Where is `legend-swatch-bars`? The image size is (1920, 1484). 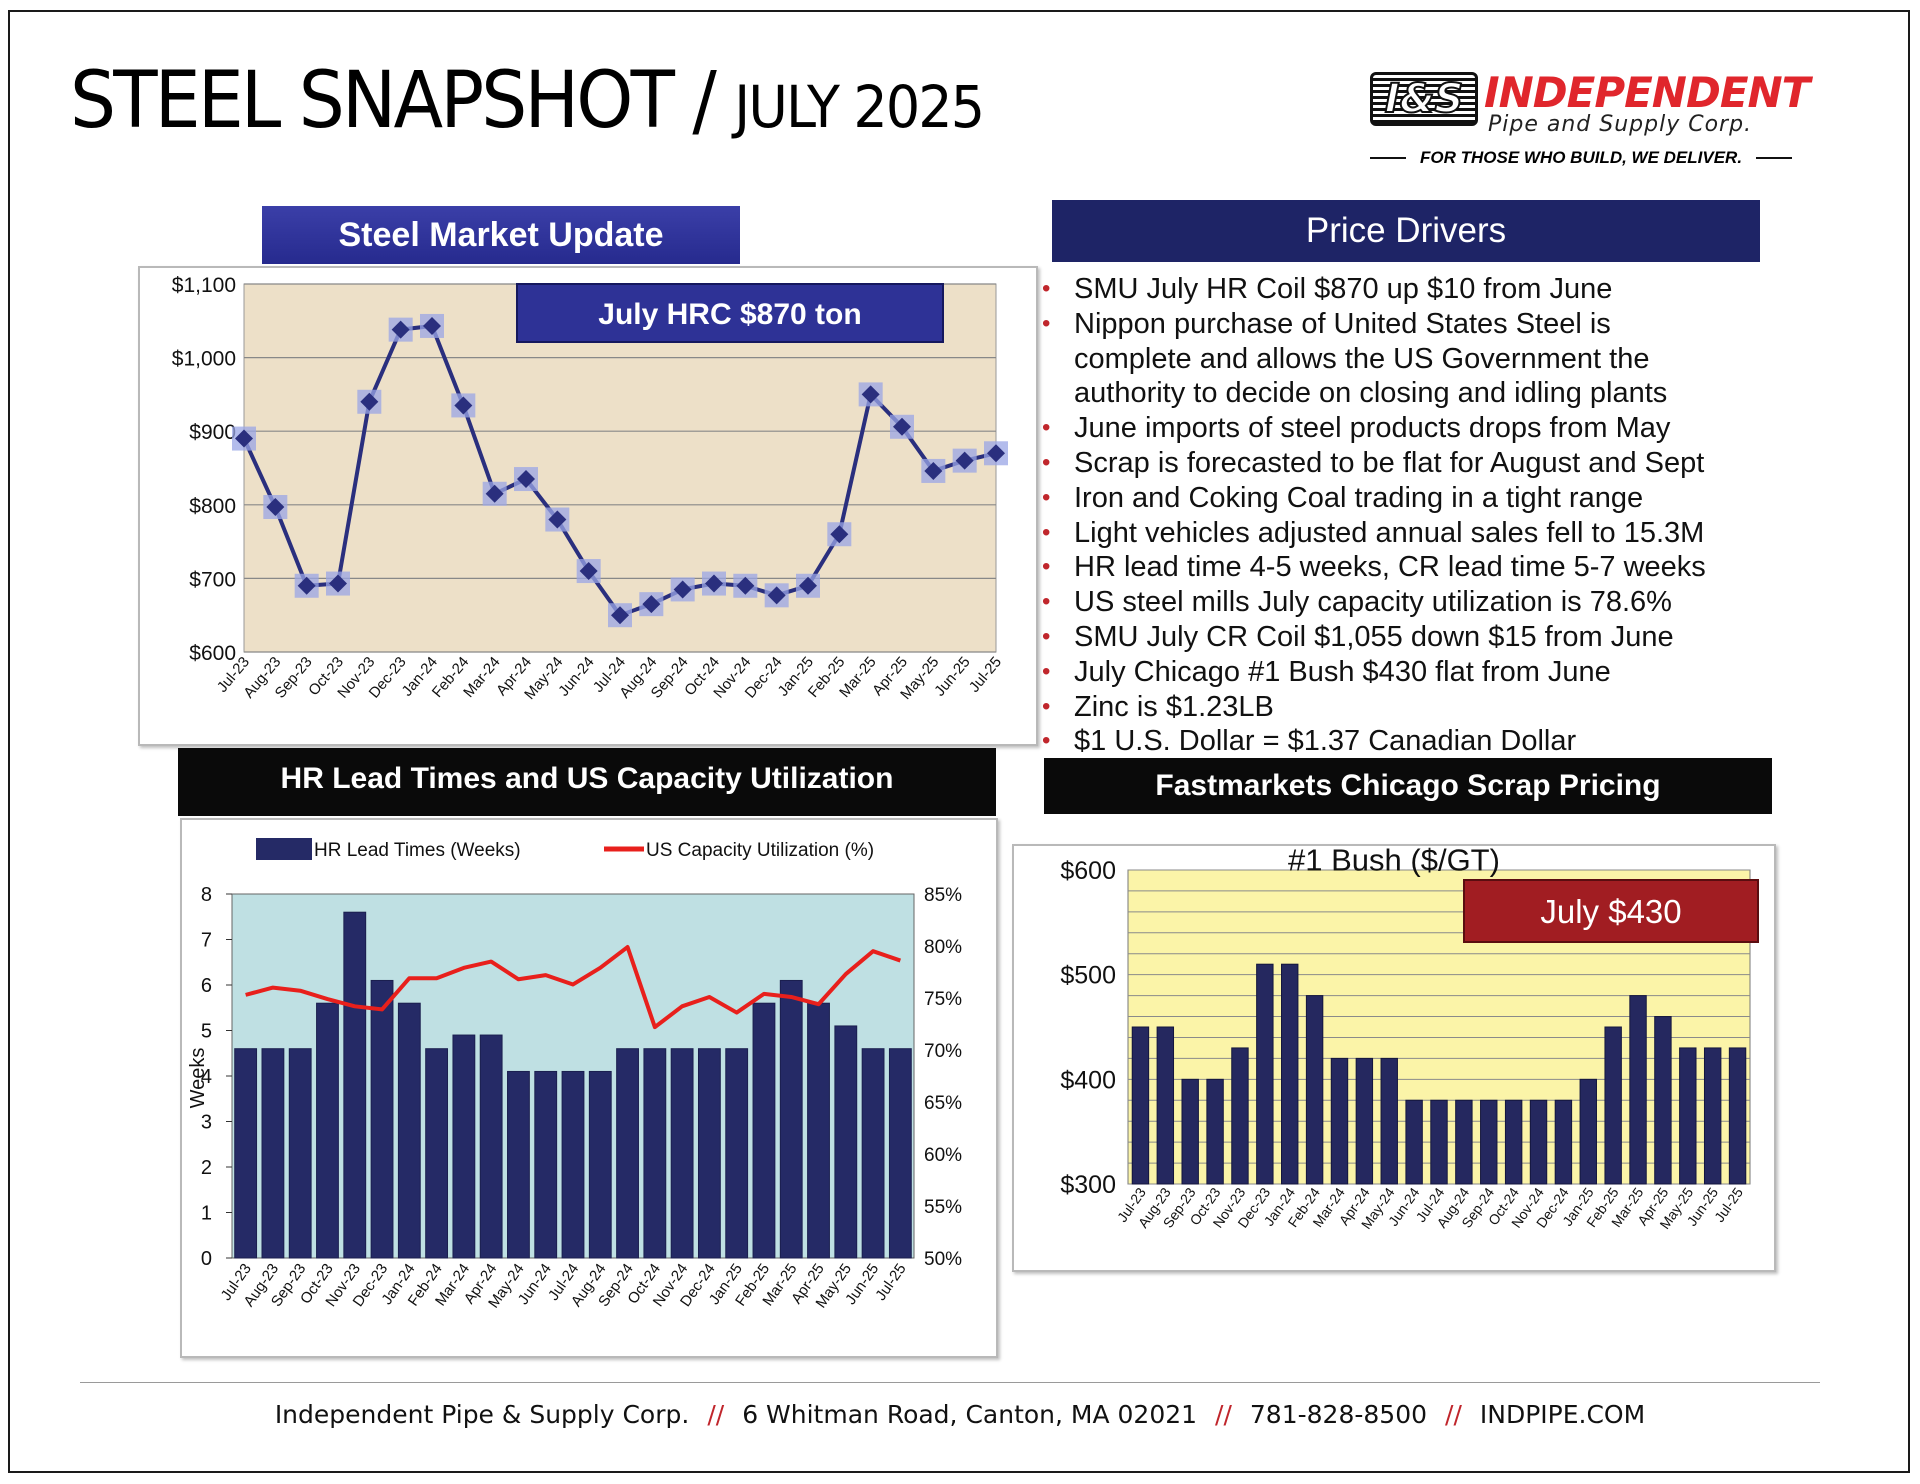
legend-swatch-bars is located at coordinates (284, 849).